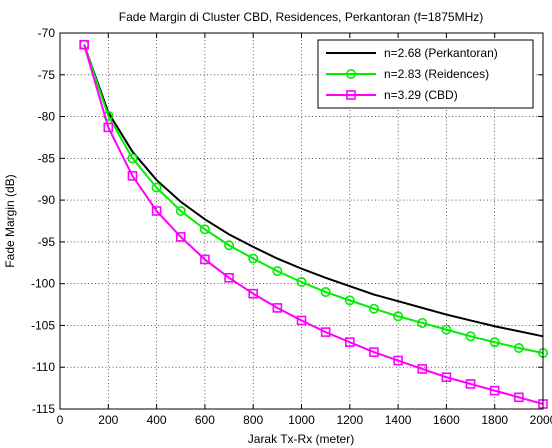 The width and height of the screenshot is (552, 448). I want to click on y-tick-label: -90, so click(47, 200).